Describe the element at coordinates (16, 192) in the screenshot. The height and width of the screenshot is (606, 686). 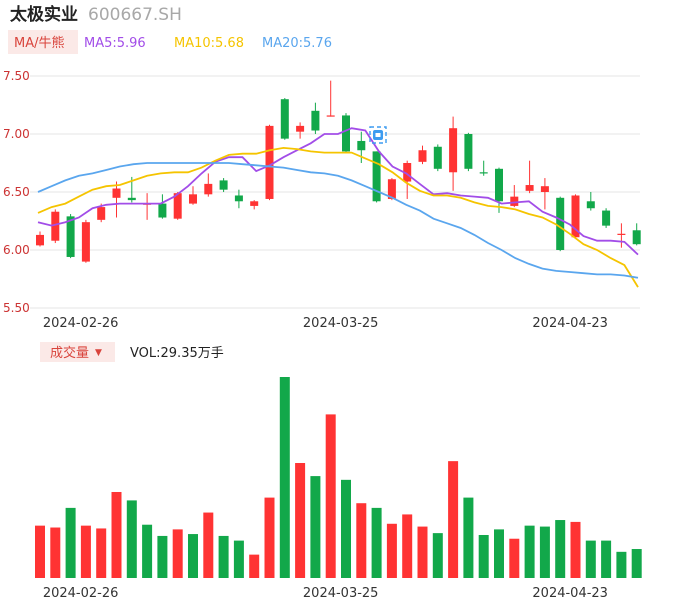
I see `price-axis: 7.50 7.00 6.50 6.00 5.50` at that location.